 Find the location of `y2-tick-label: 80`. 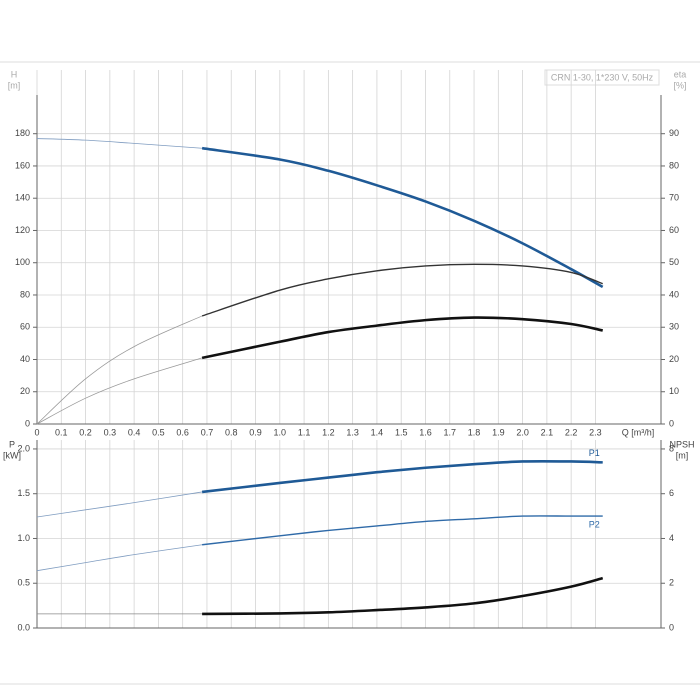

y2-tick-label: 80 is located at coordinates (674, 165).